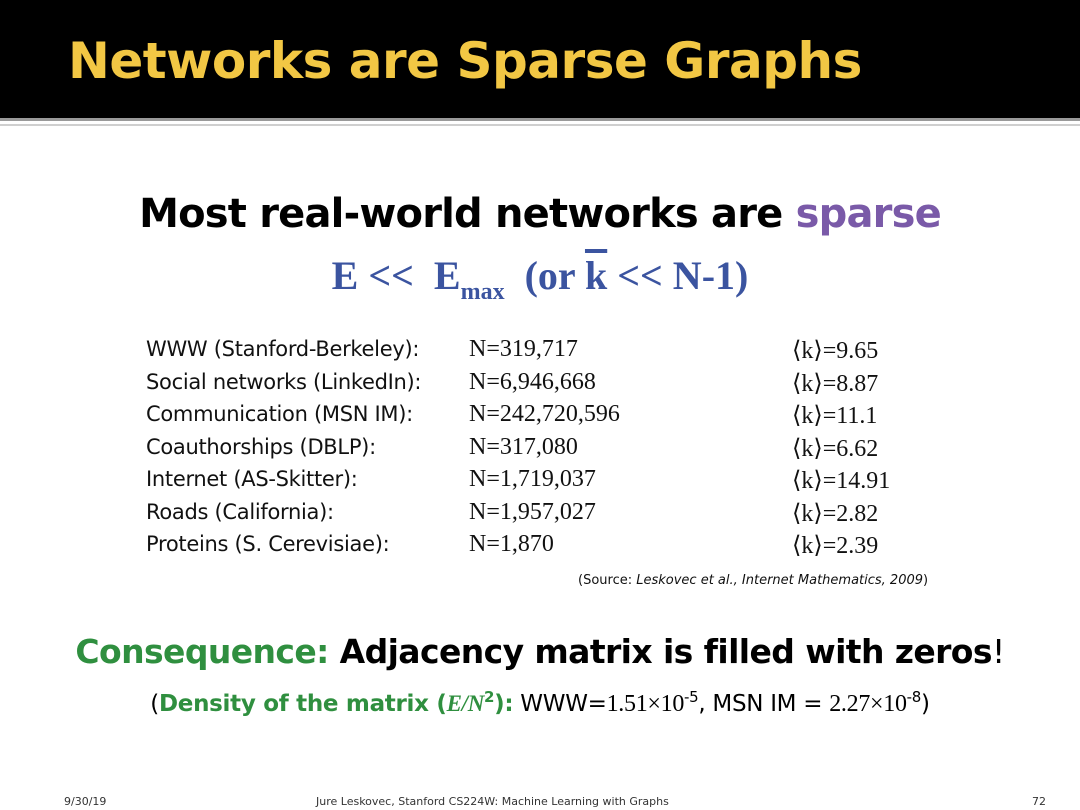 The width and height of the screenshot is (1080, 810). I want to click on consequence-exclamation: !, so click(998, 651).